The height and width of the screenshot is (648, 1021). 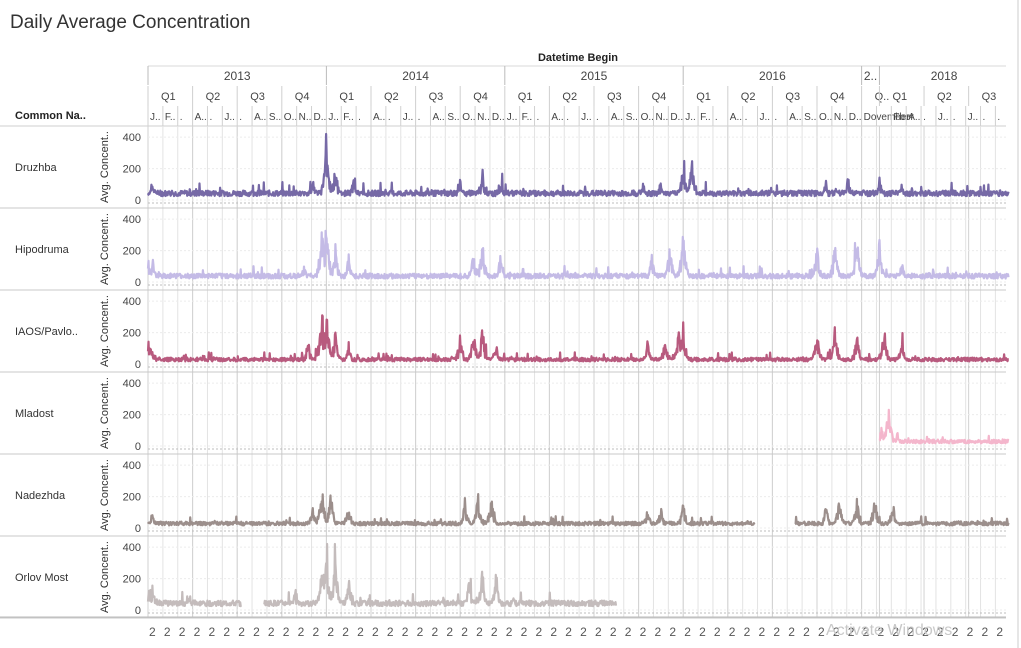 What do you see at coordinates (391, 97) in the screenshot?
I see `quarter-label-5: Q2` at bounding box center [391, 97].